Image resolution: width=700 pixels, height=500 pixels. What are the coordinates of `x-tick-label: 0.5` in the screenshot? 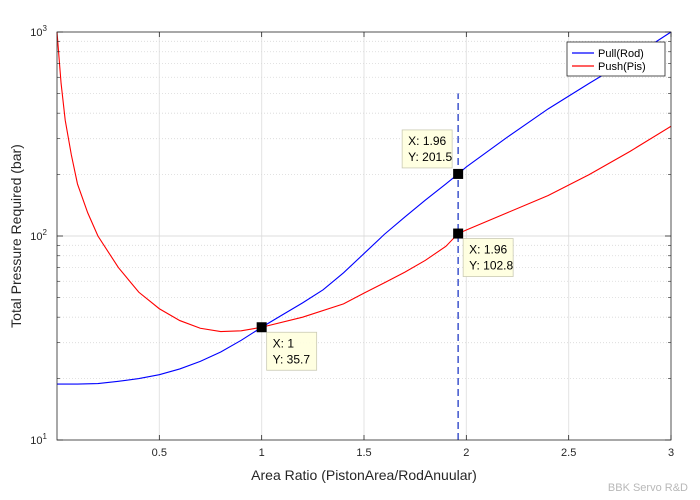 It's located at (159, 453).